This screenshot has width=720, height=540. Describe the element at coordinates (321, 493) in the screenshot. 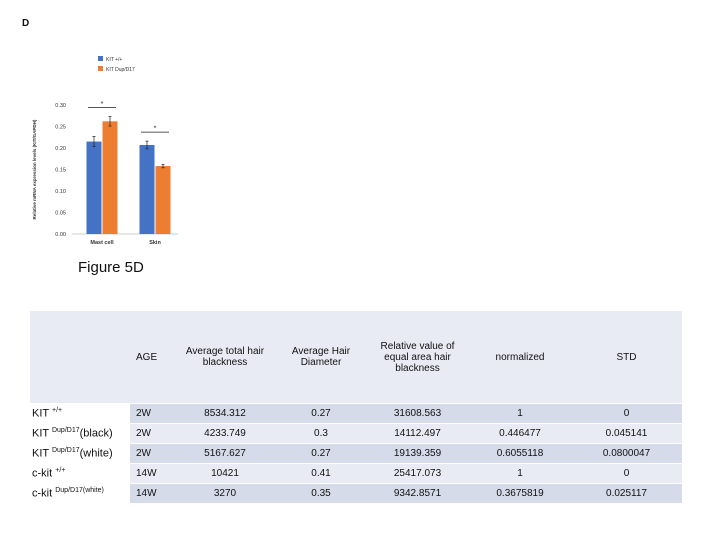

I see `cell-hair-diameter: 0.35` at that location.